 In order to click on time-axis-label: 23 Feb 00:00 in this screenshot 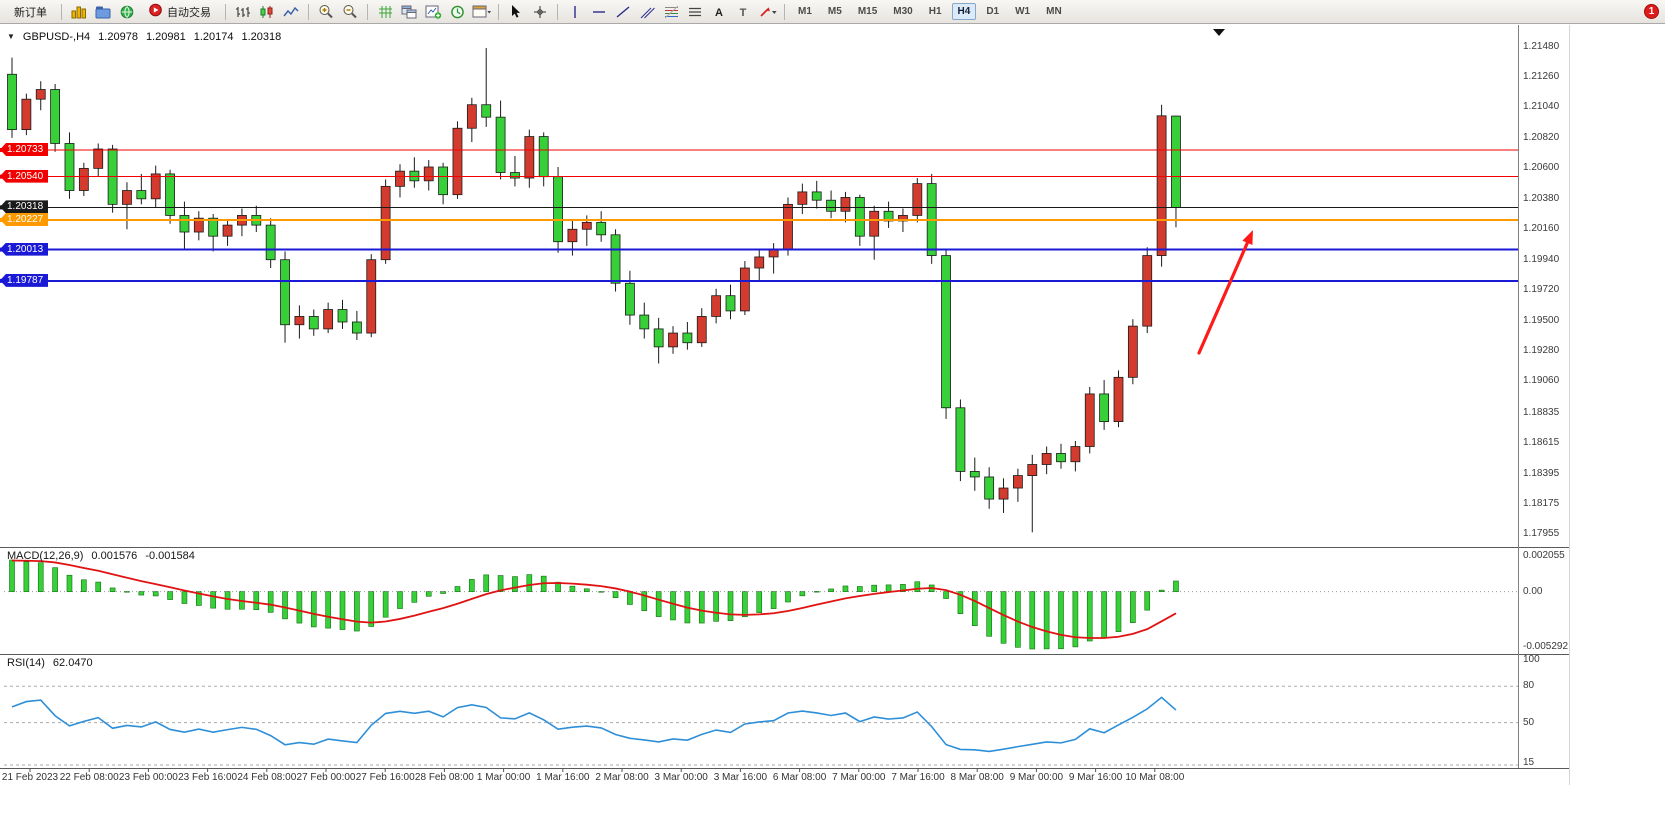, I will do `click(148, 777)`.